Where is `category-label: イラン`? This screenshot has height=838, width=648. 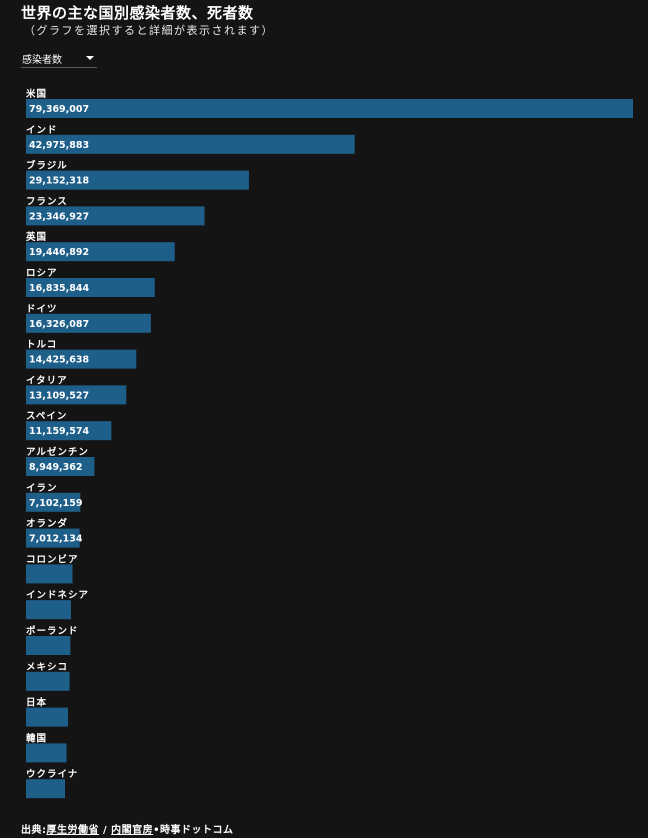 category-label: イラン is located at coordinates (42, 488).